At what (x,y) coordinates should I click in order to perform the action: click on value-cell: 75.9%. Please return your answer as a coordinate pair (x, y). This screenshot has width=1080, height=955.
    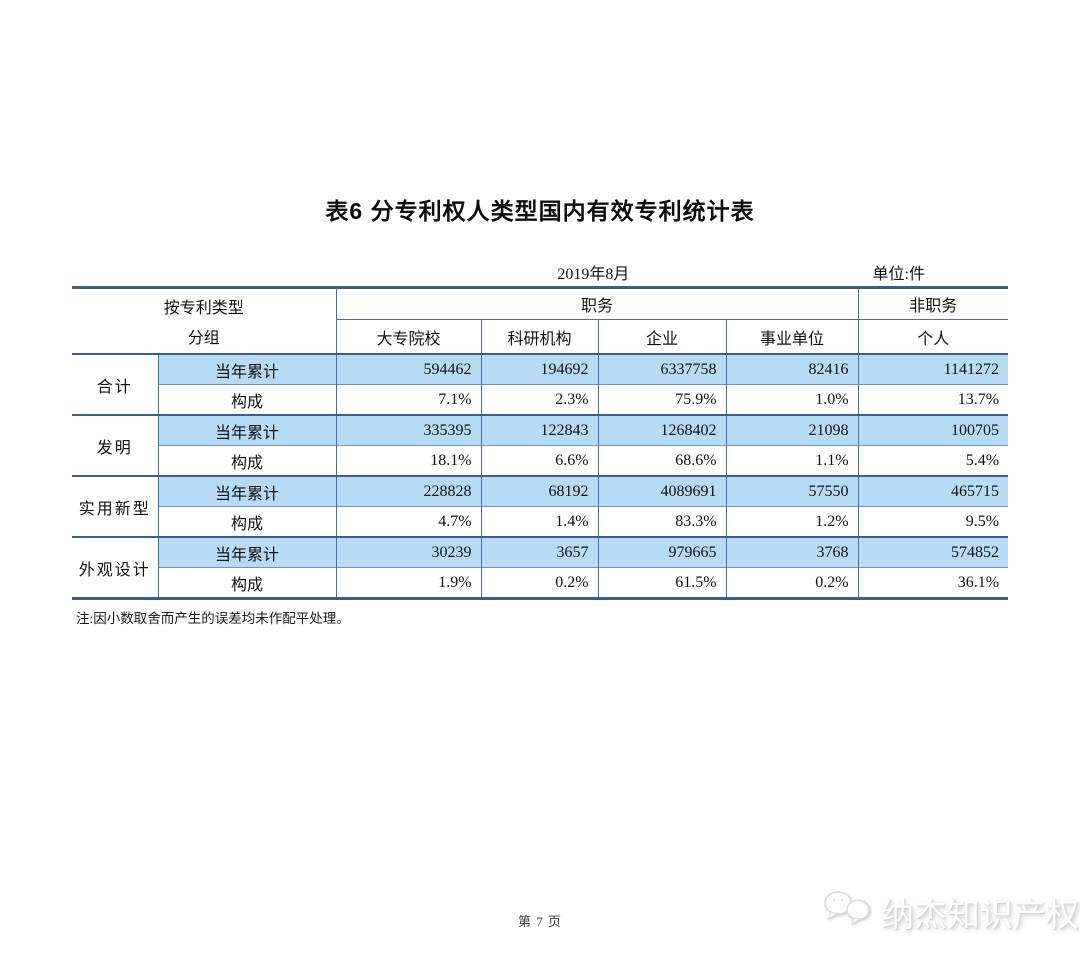
    Looking at the image, I should click on (662, 399).